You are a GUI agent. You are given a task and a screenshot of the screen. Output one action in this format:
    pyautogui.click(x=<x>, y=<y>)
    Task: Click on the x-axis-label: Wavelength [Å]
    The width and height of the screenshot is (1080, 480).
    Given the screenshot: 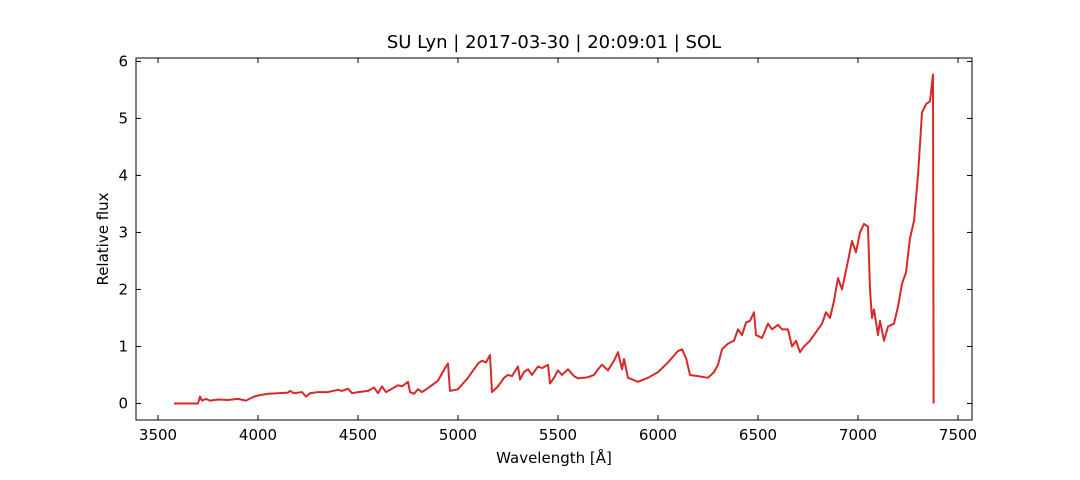 What is the action you would take?
    pyautogui.click(x=554, y=457)
    